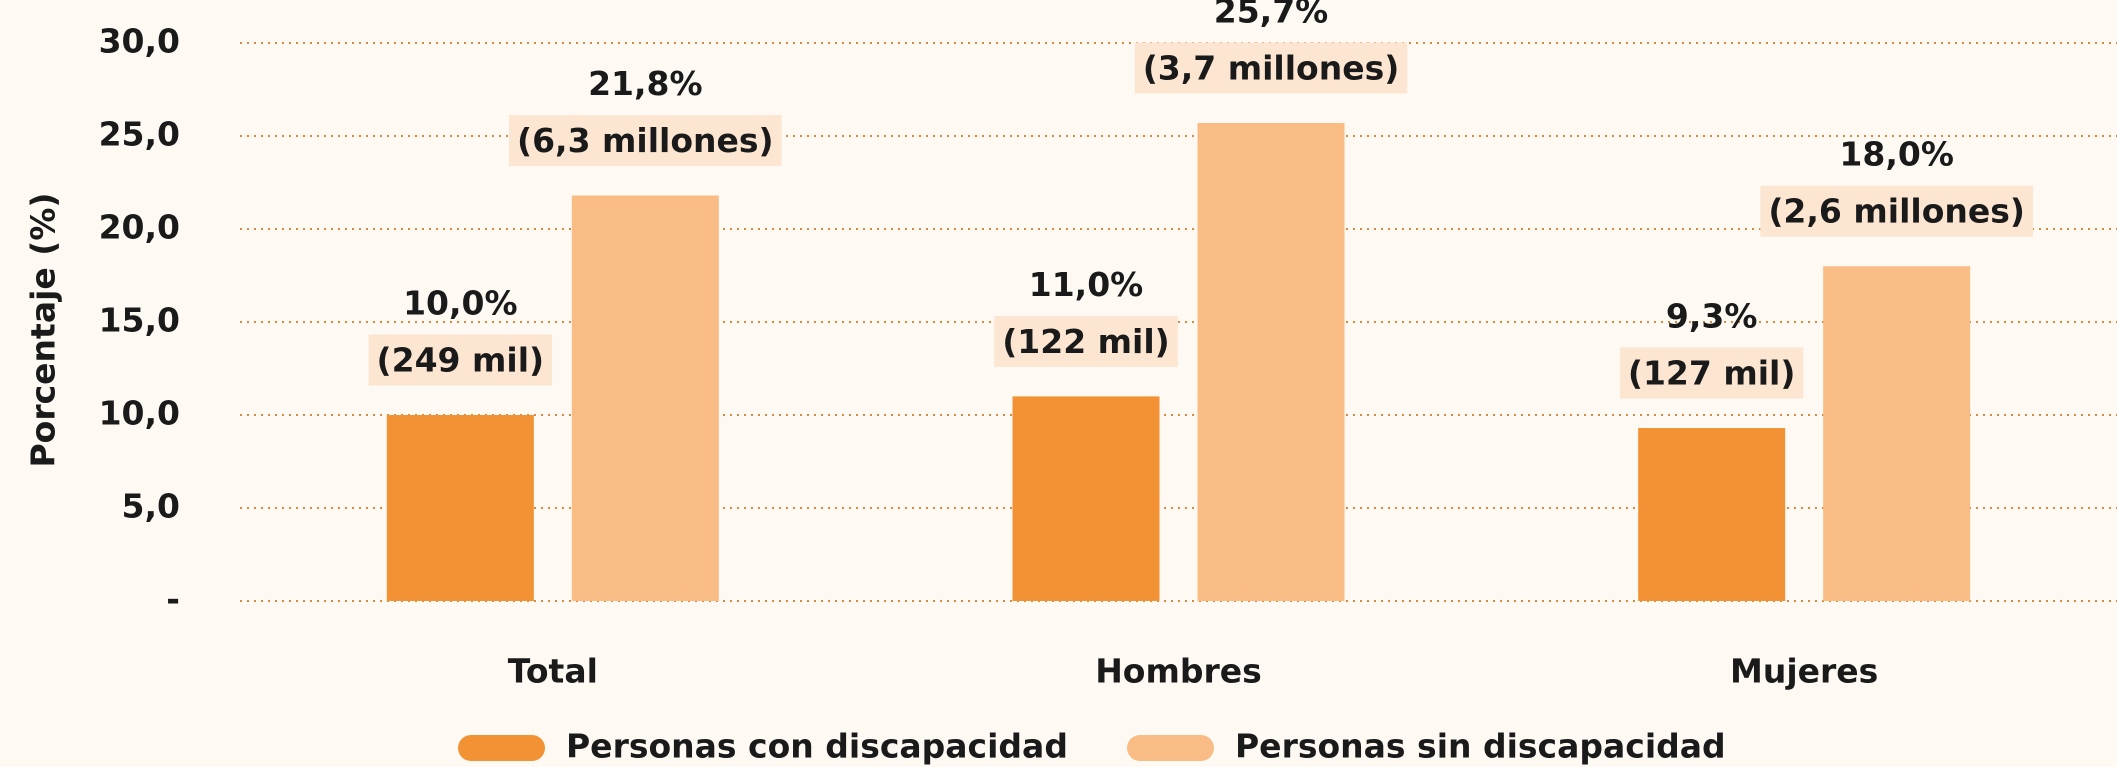  I want to click on data-label: (127 mil), so click(1712, 373).